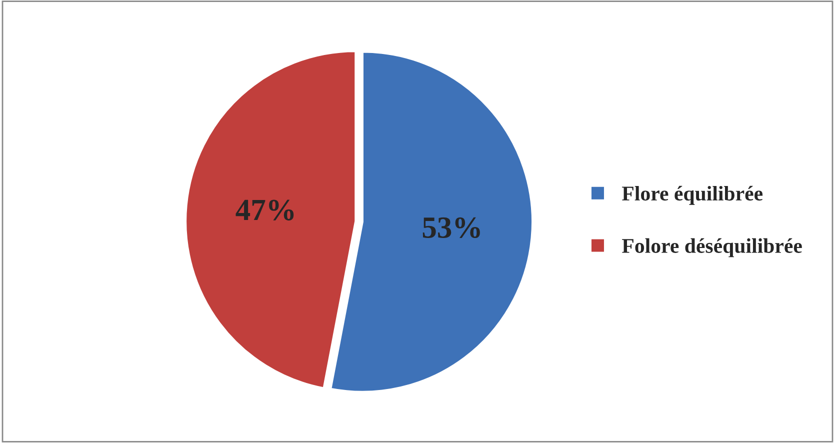 The height and width of the screenshot is (443, 835). Describe the element at coordinates (265, 210) in the screenshot. I see `data-label: 47%` at that location.